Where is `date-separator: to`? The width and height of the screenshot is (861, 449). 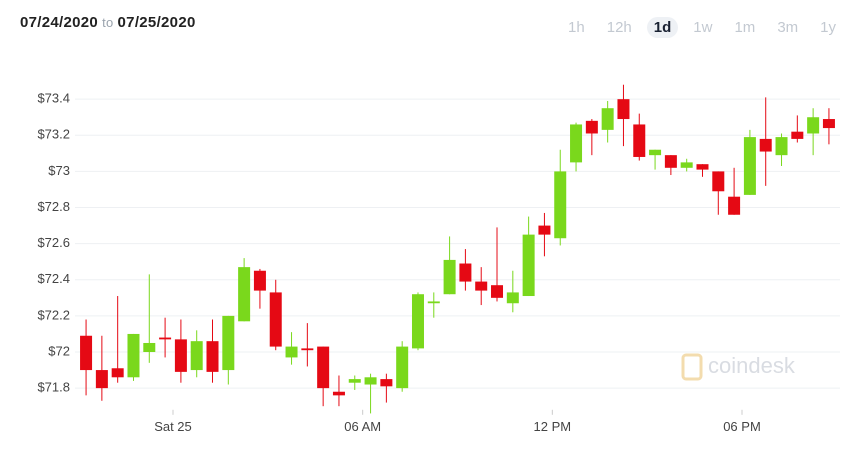
date-separator: to is located at coordinates (108, 22).